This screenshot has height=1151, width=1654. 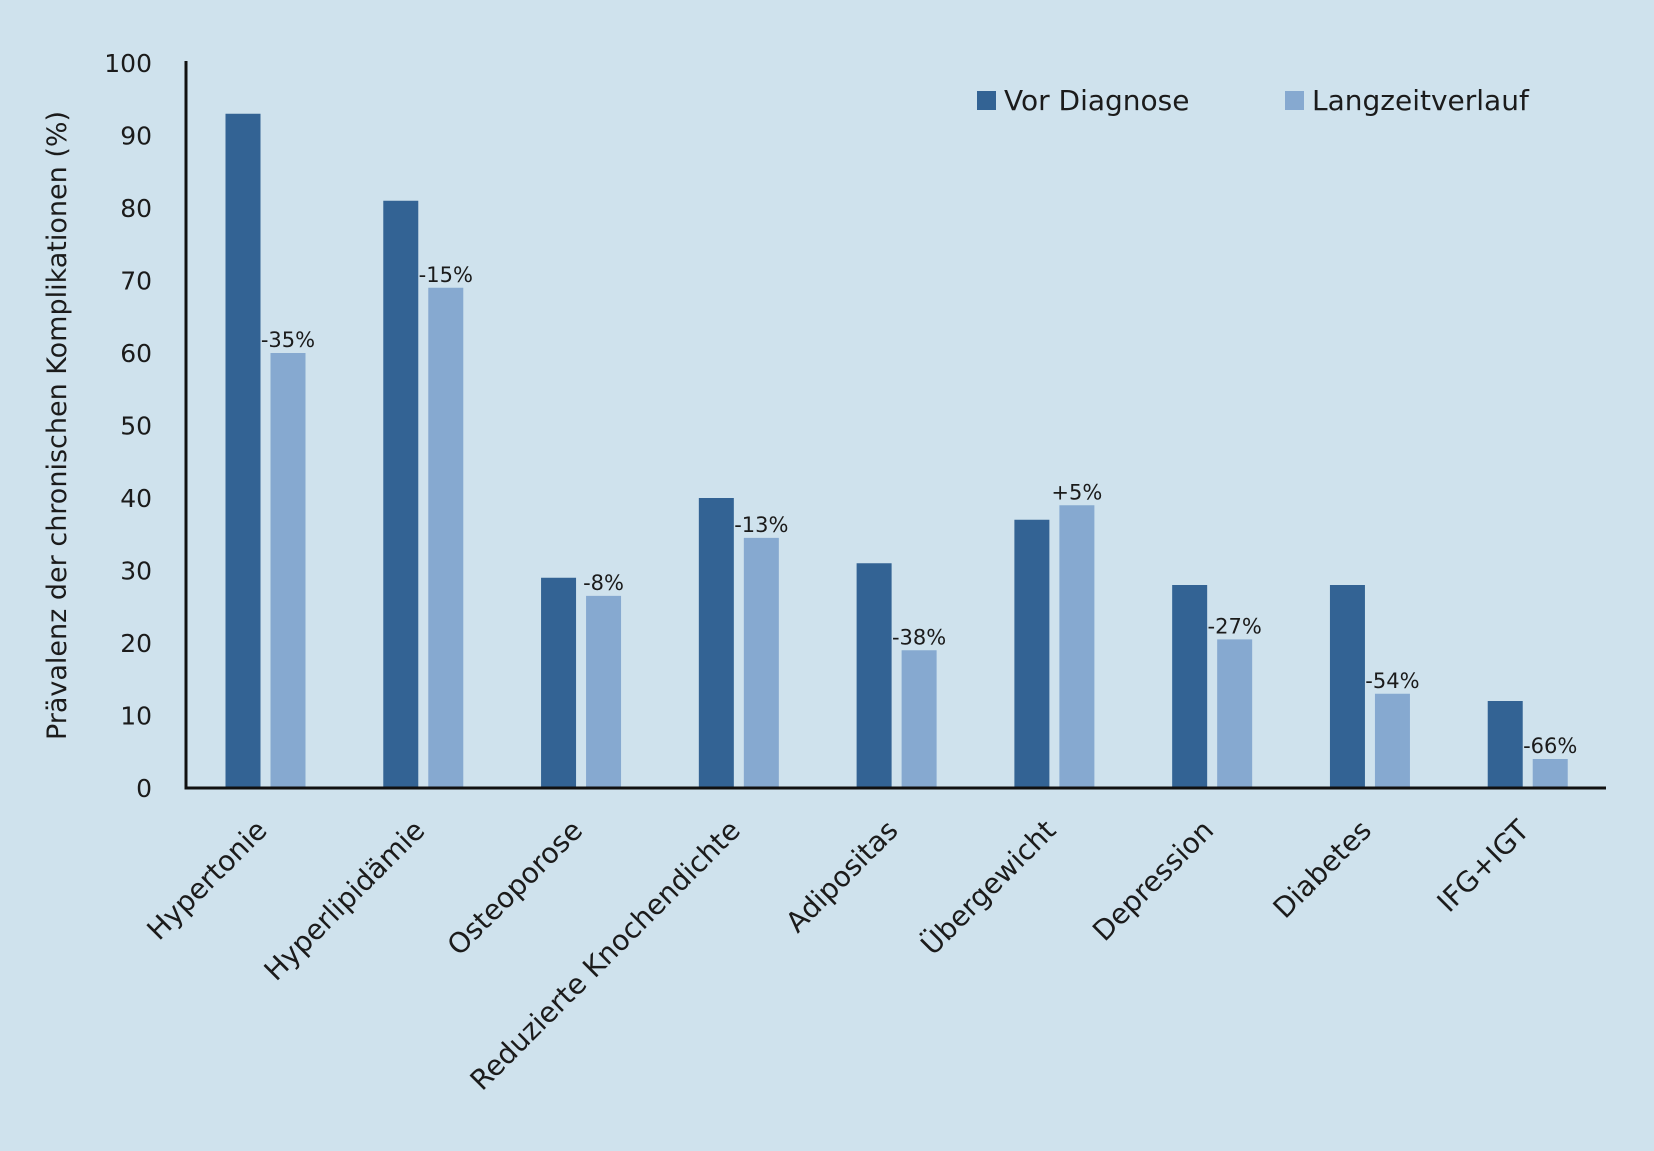 I want to click on y-tick-label: 40, so click(x=136, y=498).